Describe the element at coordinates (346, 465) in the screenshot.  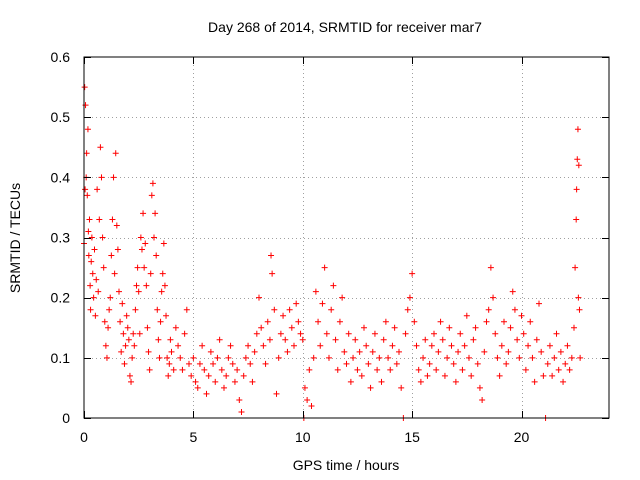
I see `x-axis-title: GPS time / hours` at that location.